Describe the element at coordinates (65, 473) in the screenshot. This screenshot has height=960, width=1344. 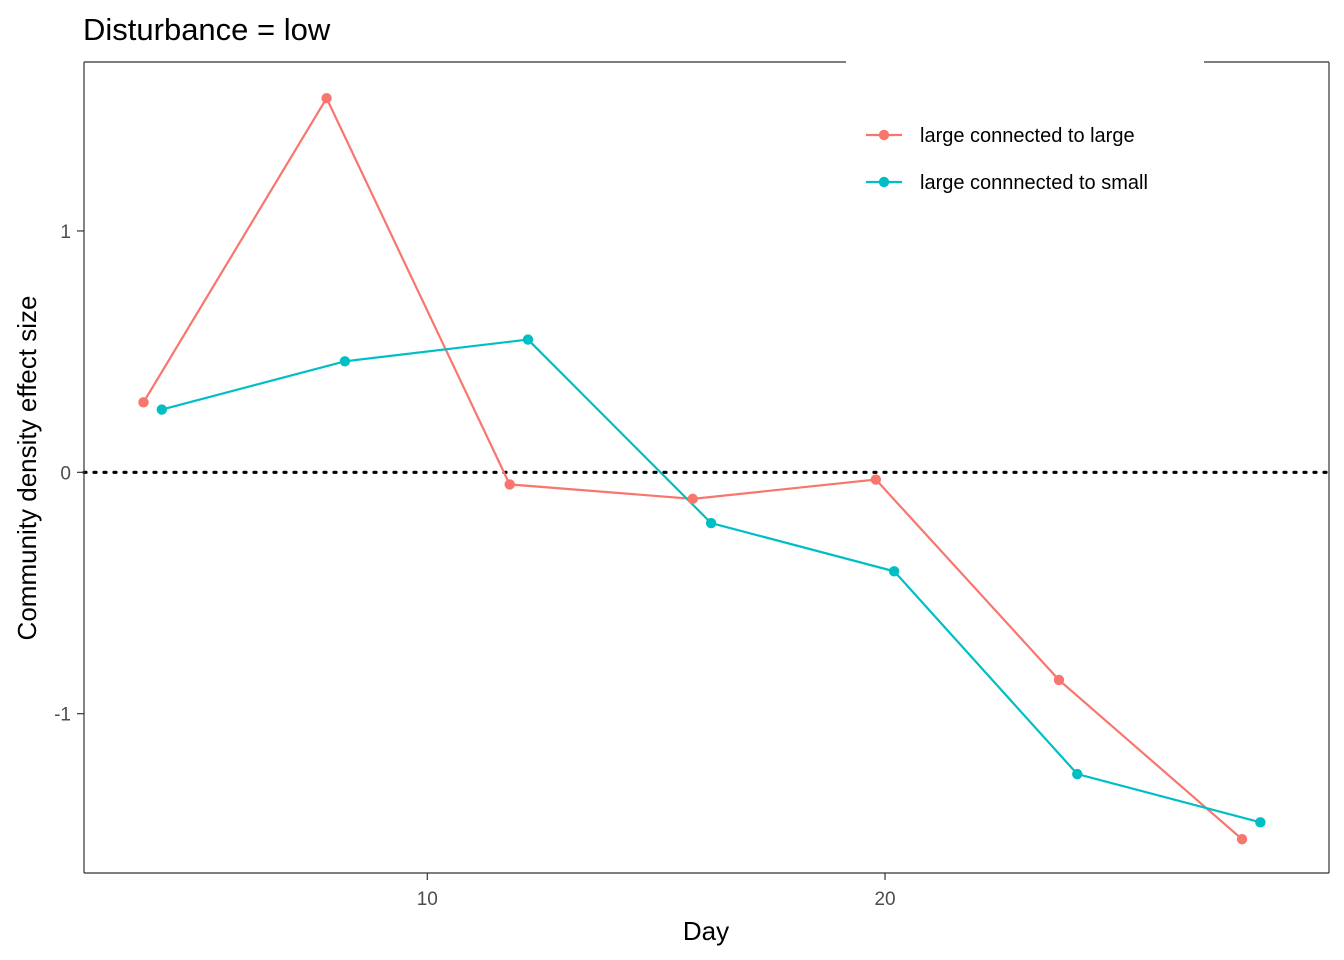
I see `y-tick-label-2: 0` at that location.